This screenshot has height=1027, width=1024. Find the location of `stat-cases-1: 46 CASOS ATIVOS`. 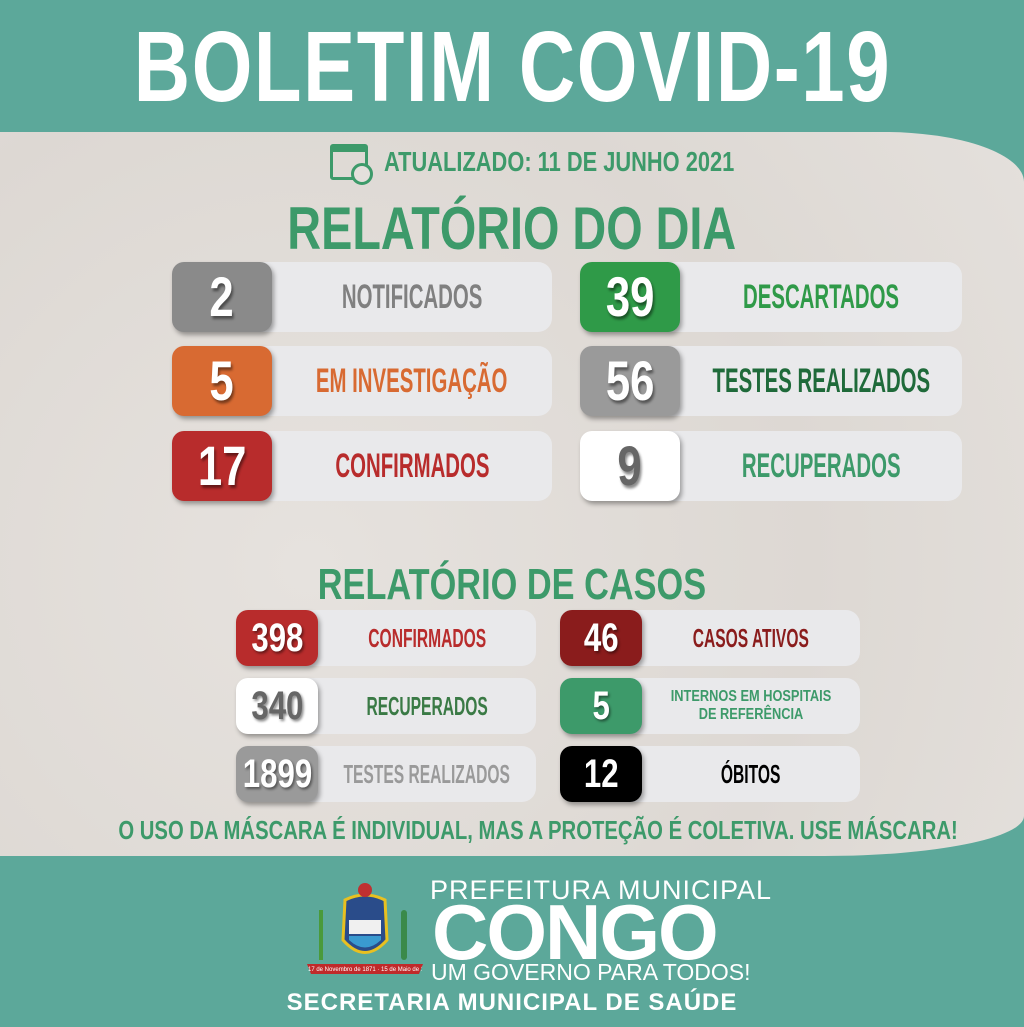

stat-cases-1: 46 CASOS ATIVOS is located at coordinates (710, 638).